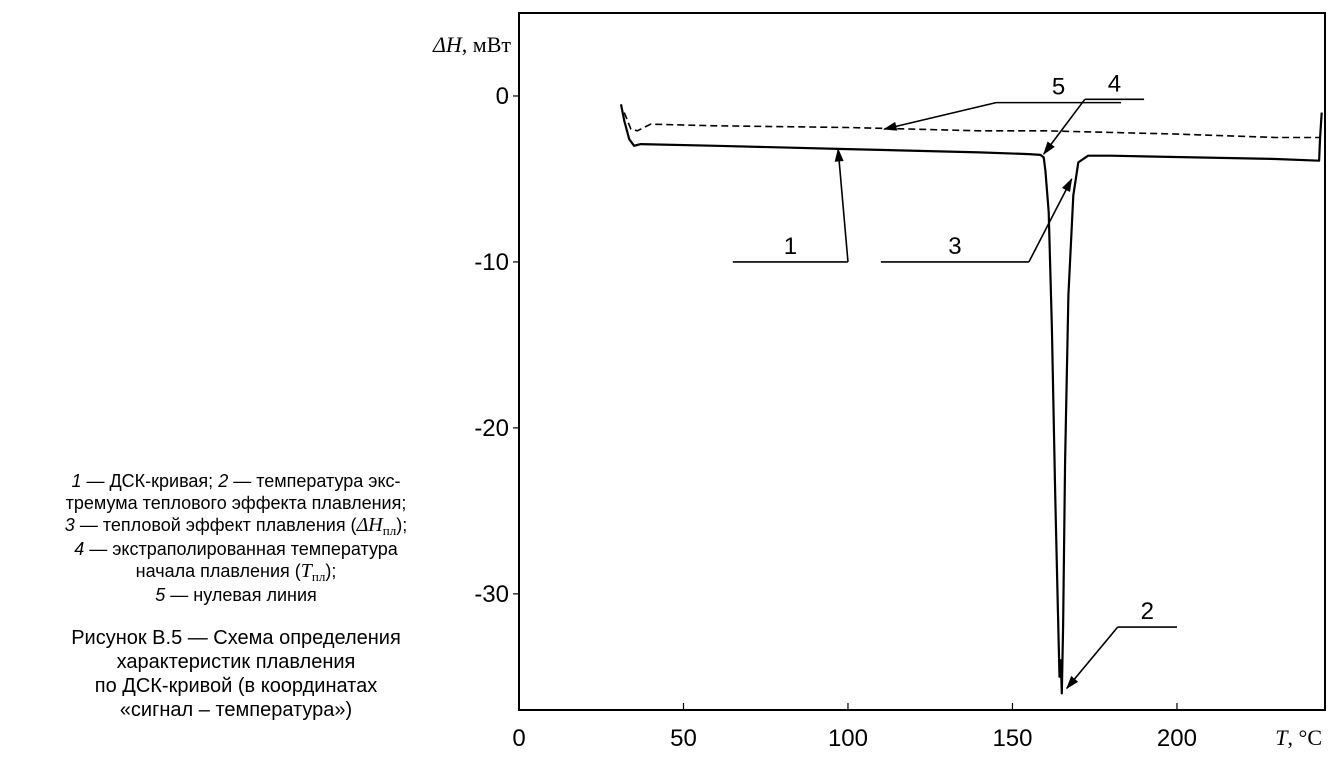  What do you see at coordinates (491, 428) in the screenshot?
I see `y-tick-label: -20` at bounding box center [491, 428].